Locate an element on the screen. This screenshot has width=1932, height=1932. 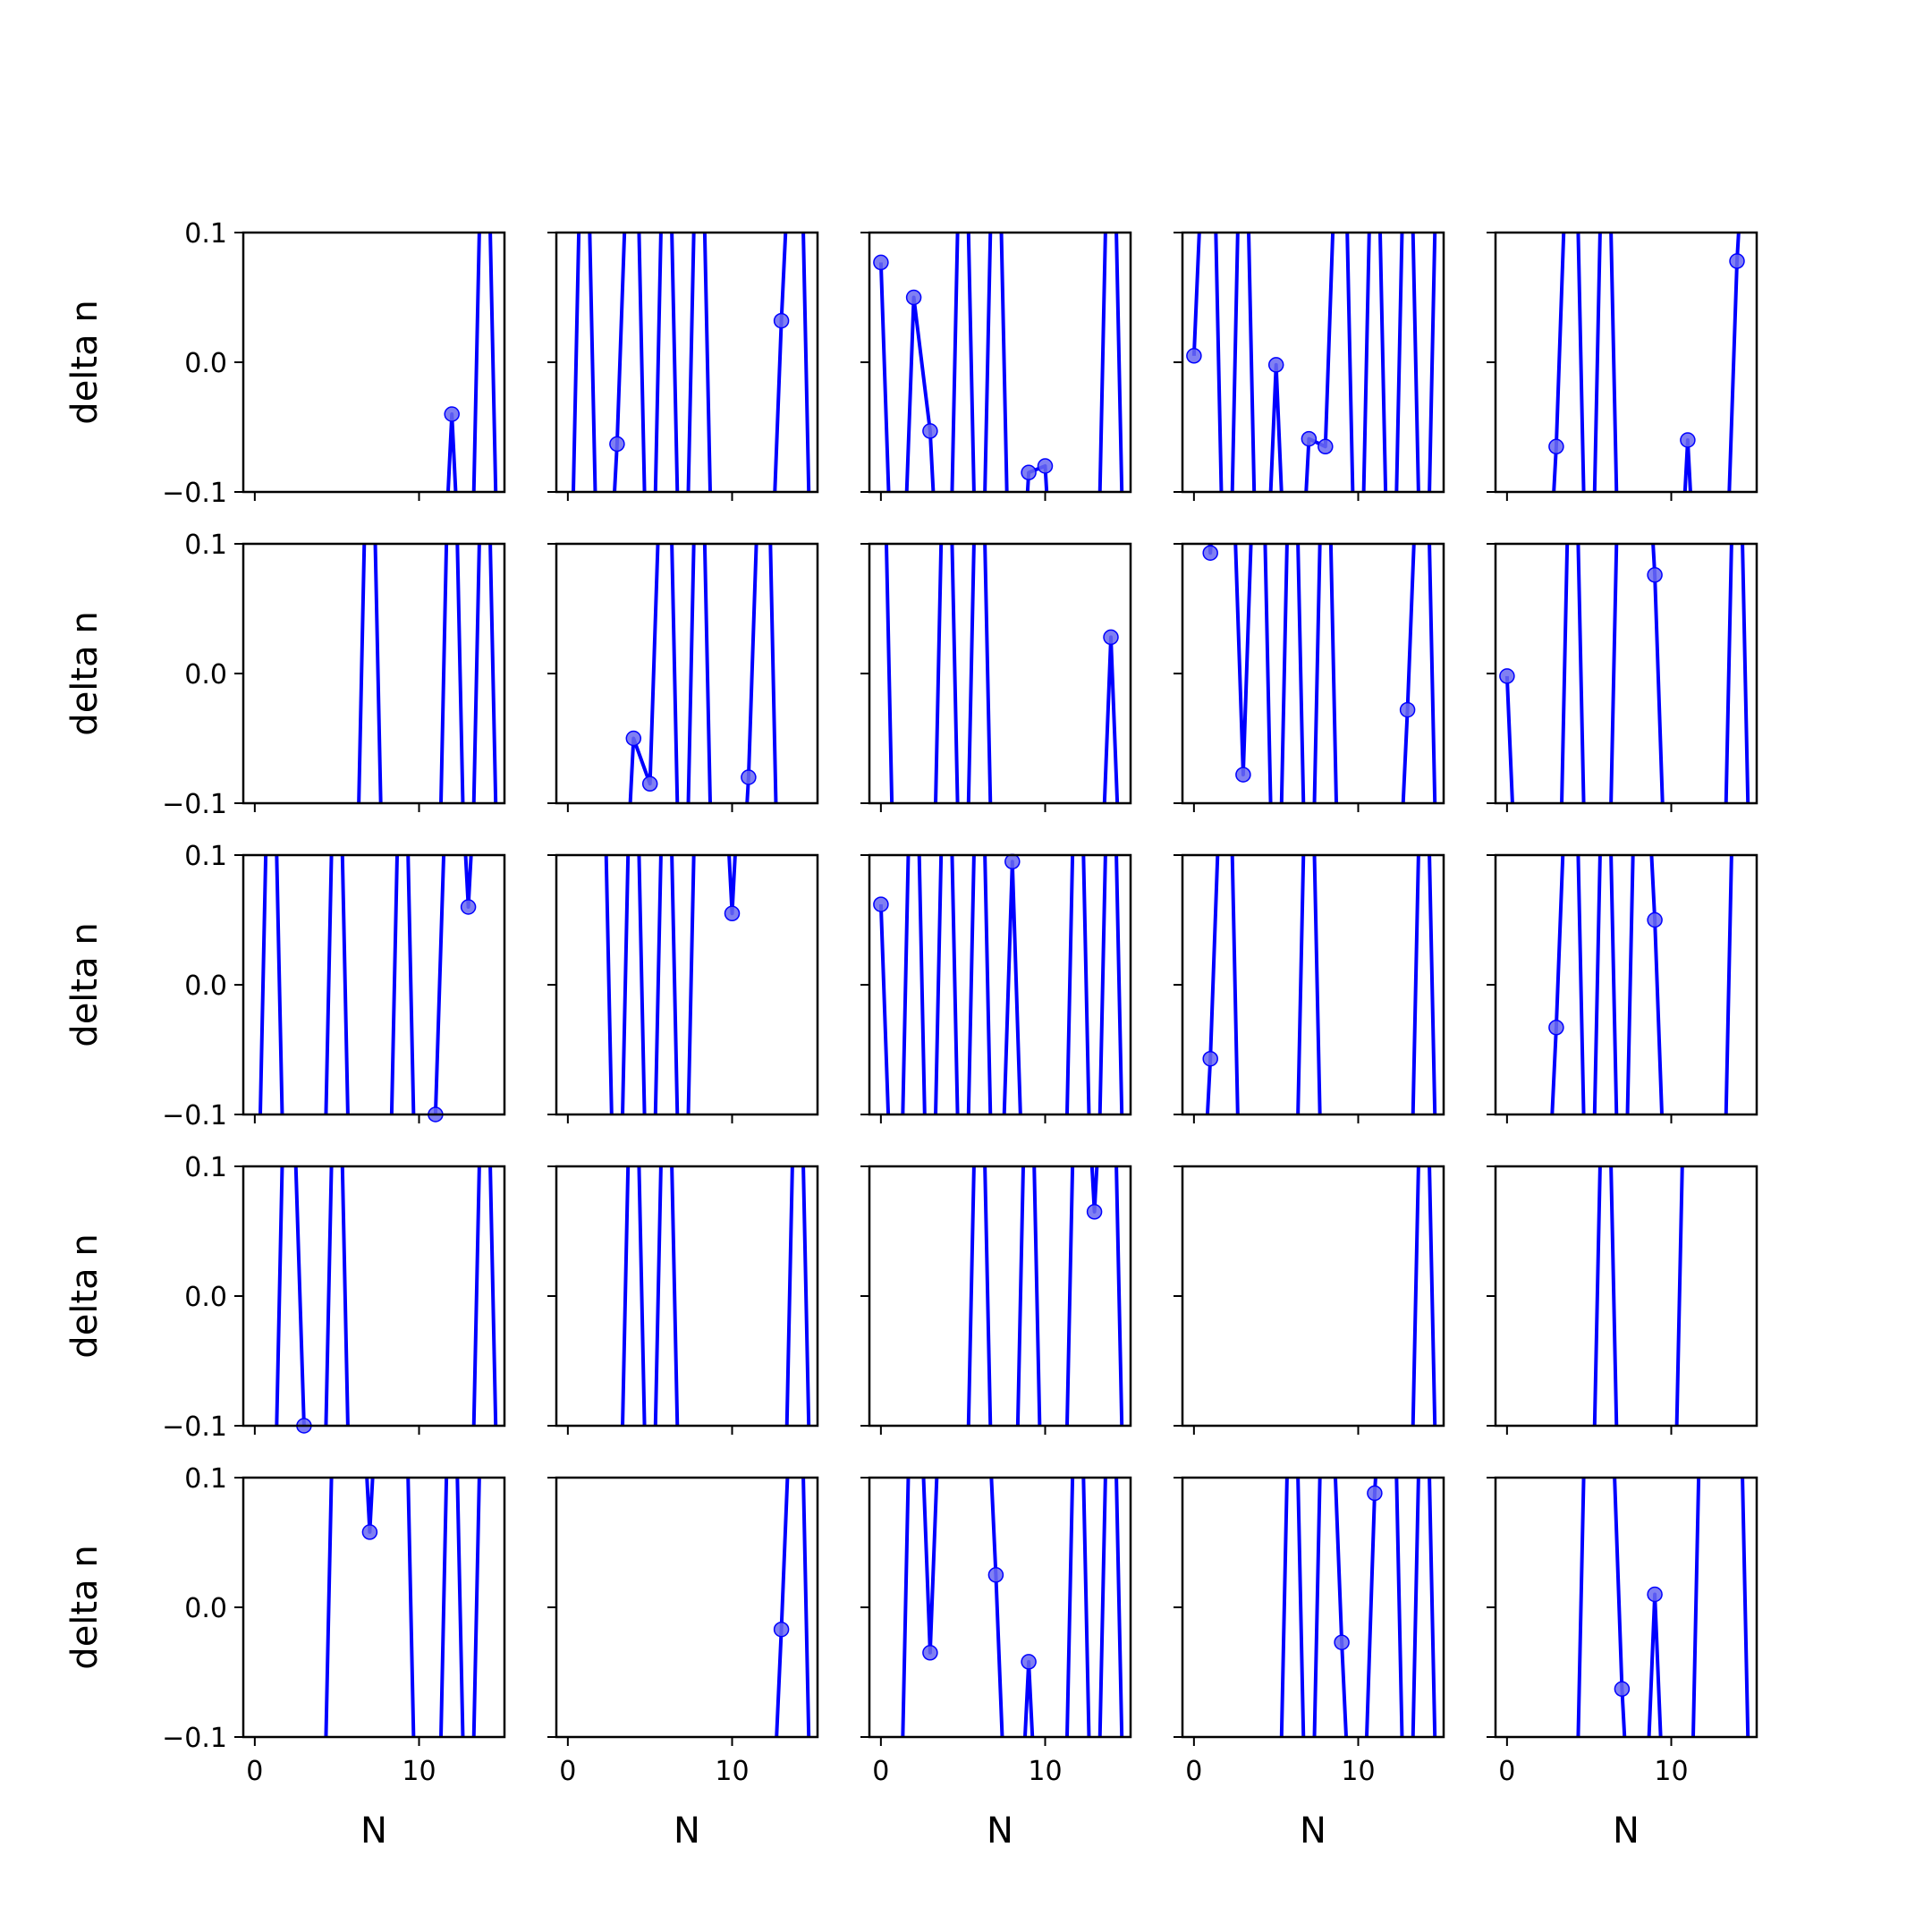
subplot-r5-c2: 0 10 N is located at coordinates (683, 1664).